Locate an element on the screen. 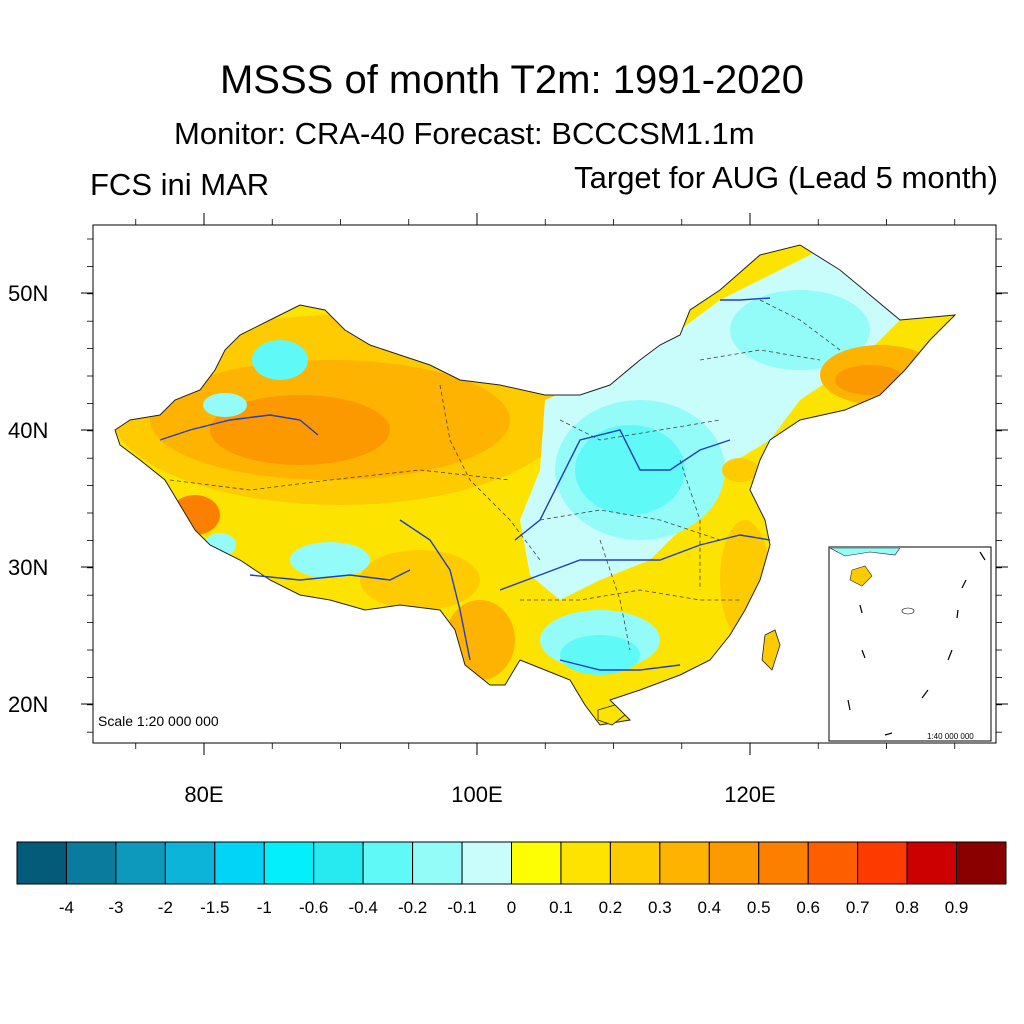 The width and height of the screenshot is (1024, 1024). colorbar-label: -3 is located at coordinates (116, 907).